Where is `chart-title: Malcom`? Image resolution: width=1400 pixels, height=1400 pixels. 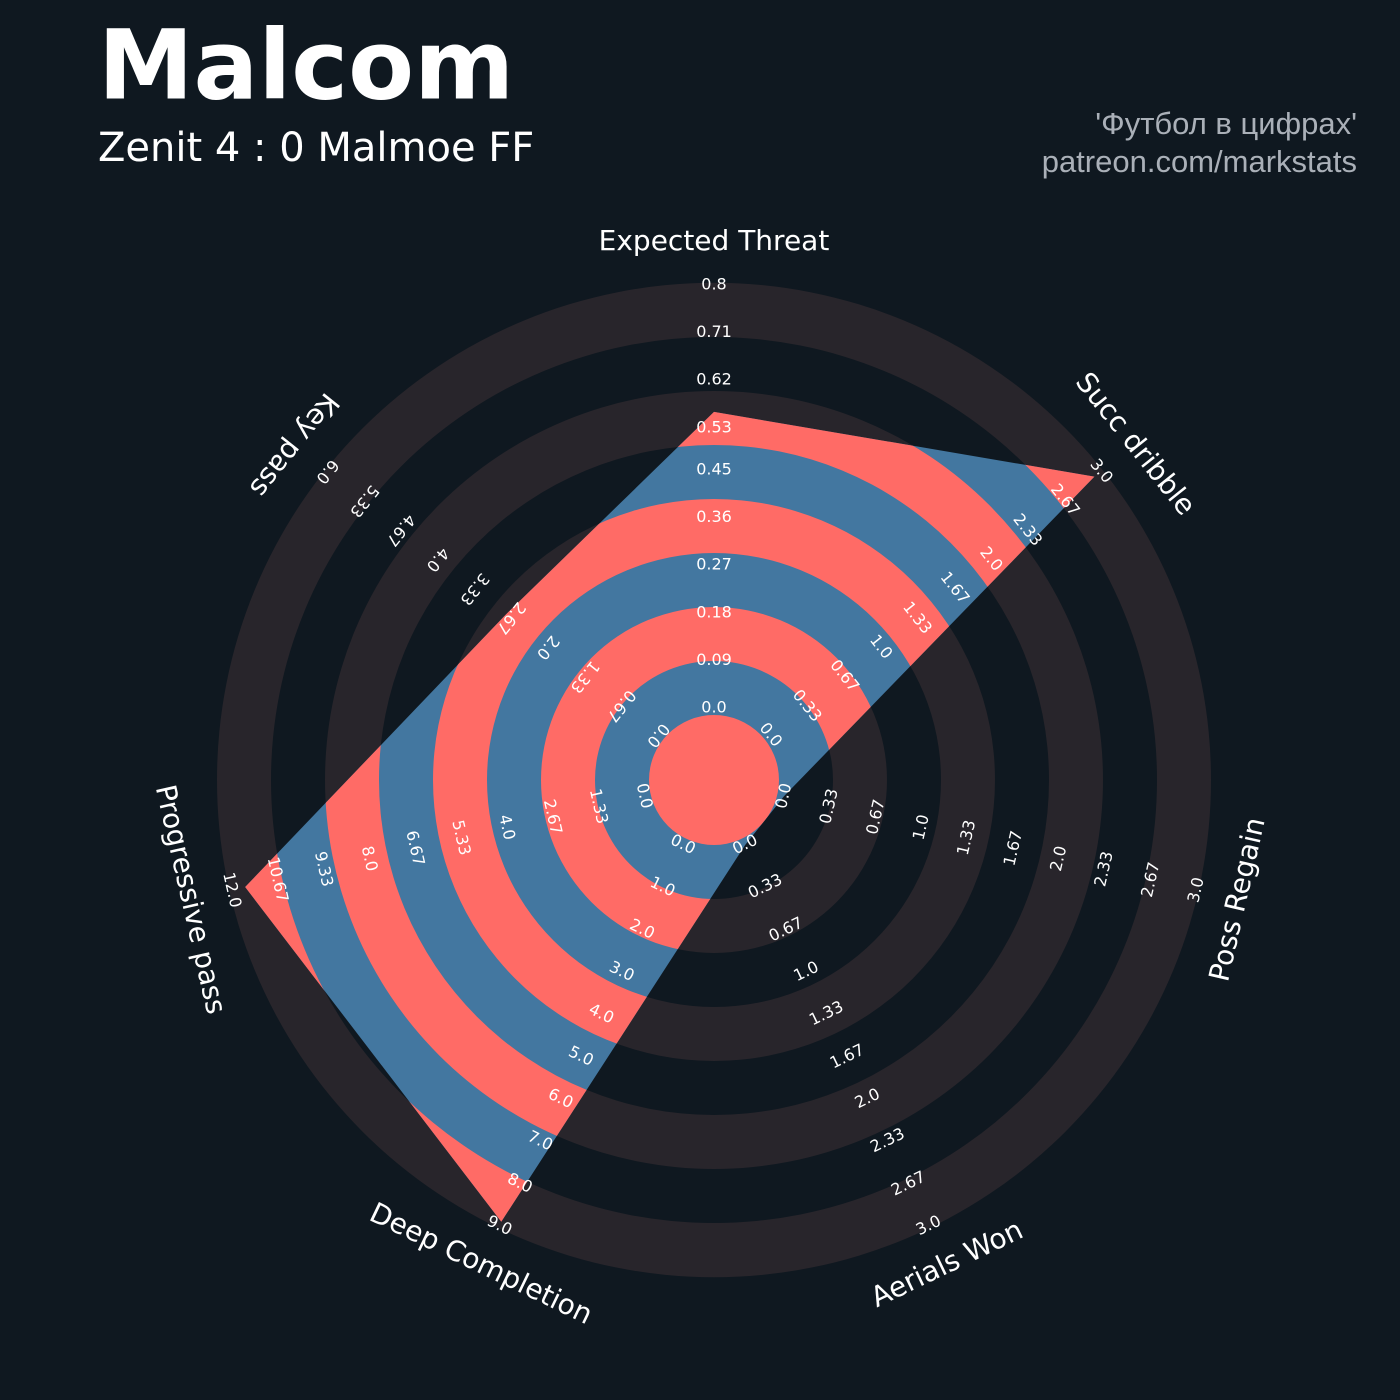
chart-title: Malcom is located at coordinates (306, 65).